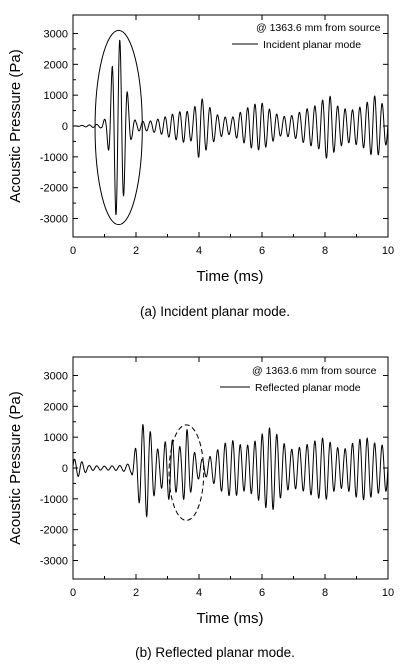 Image resolution: width=400 pixels, height=664 pixels. I want to click on chart-b-series-line-reflected, so click(230, 470).